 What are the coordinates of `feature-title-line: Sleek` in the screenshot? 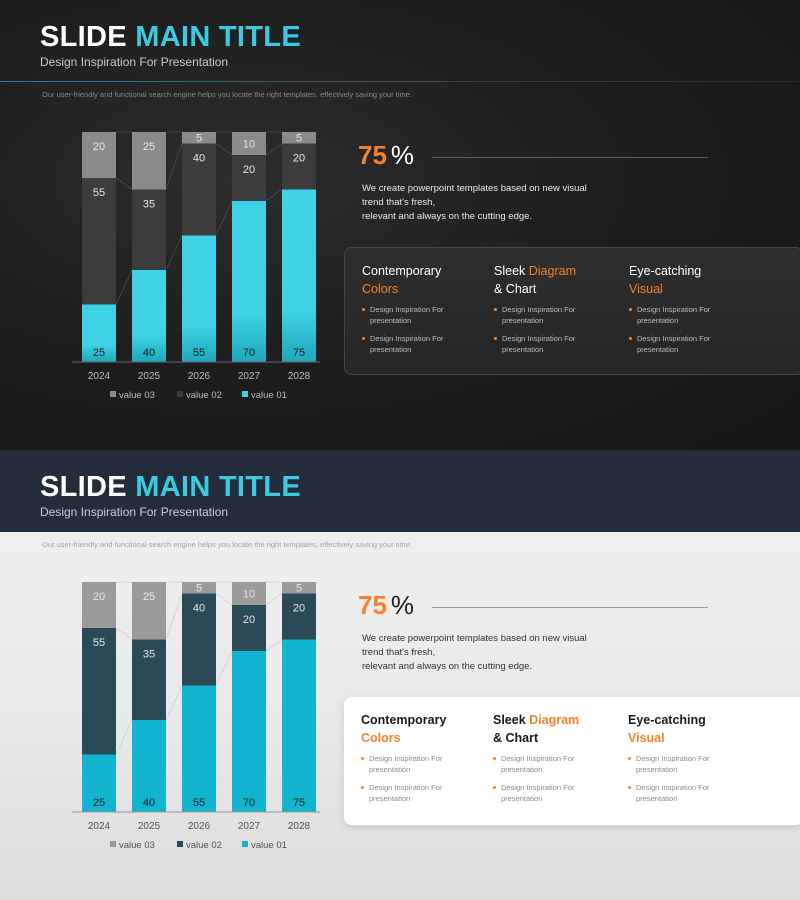 It's located at (511, 271).